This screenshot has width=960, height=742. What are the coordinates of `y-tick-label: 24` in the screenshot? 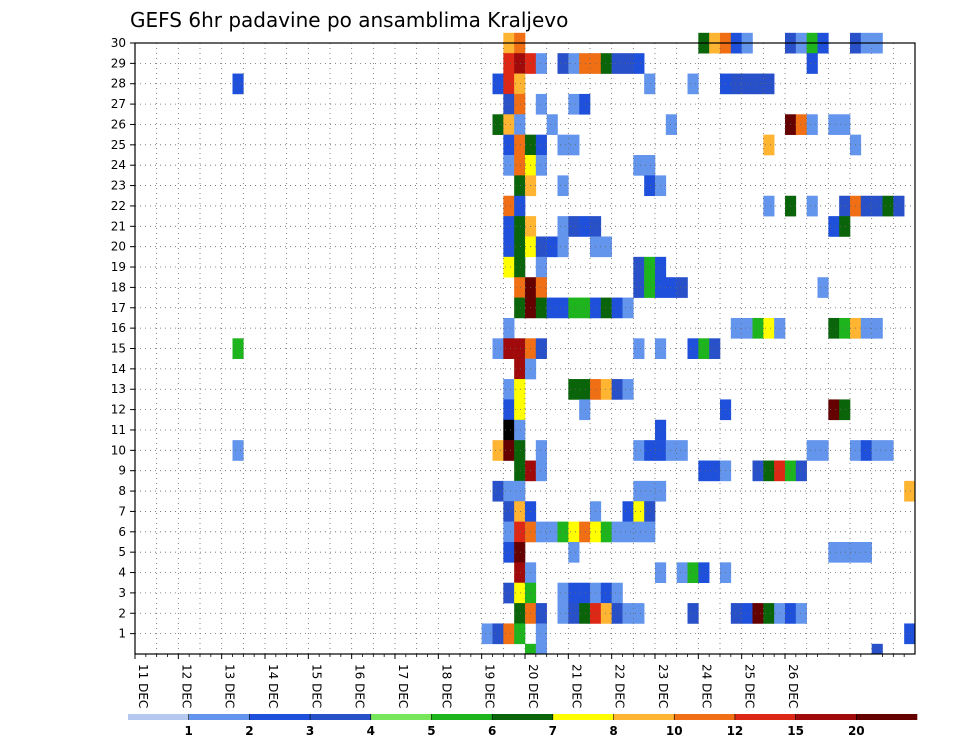 It's located at (118, 165).